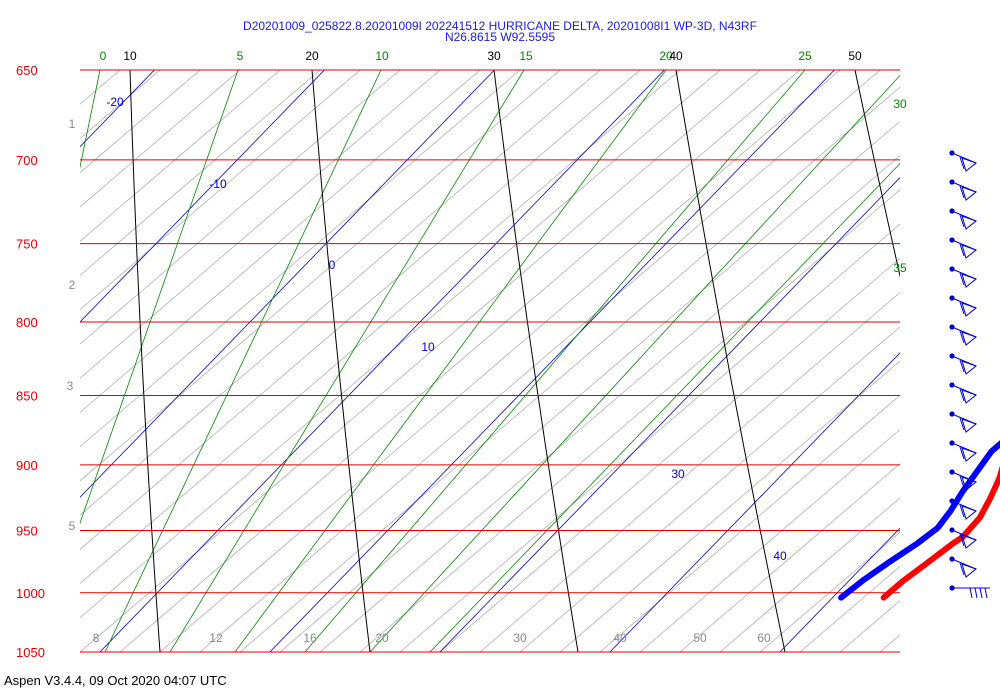 This screenshot has width=1000, height=700. What do you see at coordinates (900, 104) in the screenshot?
I see `mixing-ratio-label: 30` at bounding box center [900, 104].